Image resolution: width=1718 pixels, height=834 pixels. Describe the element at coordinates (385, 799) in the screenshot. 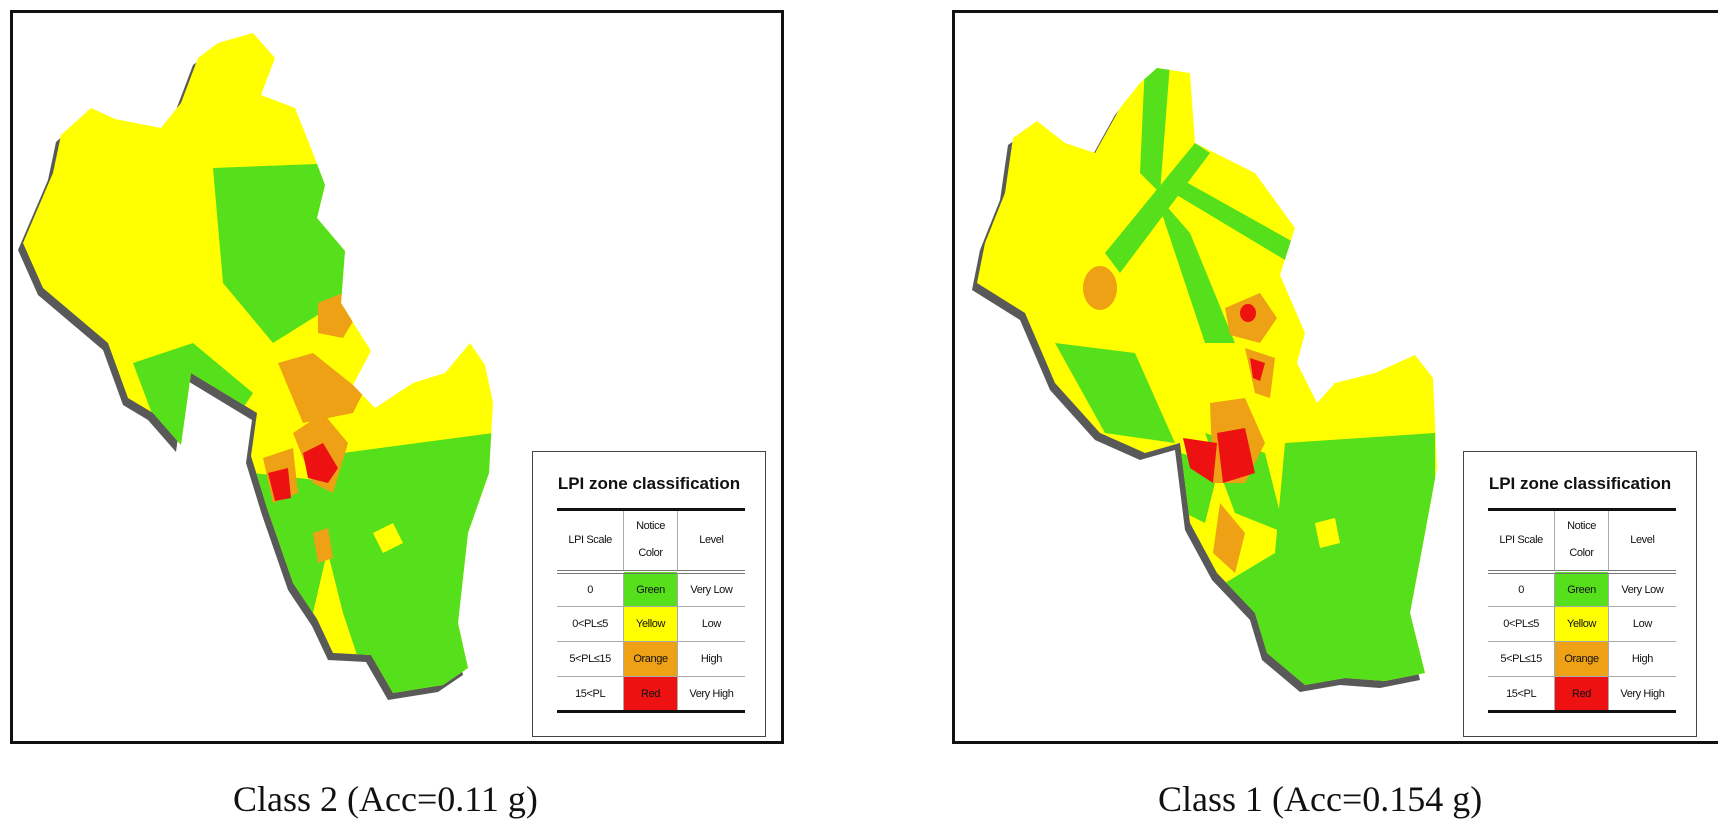

I see `caption-class-2: Class 2 (Acc=0.11 g)` at that location.